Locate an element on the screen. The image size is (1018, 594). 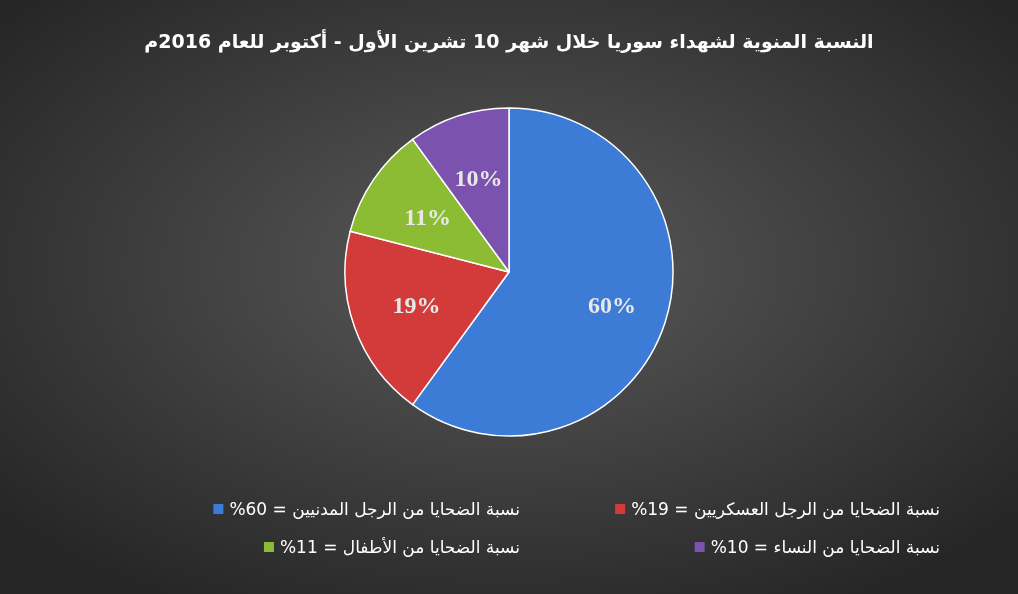
legend-item: نسبة الضحايا من النساء = 10% is located at coordinates (817, 547).